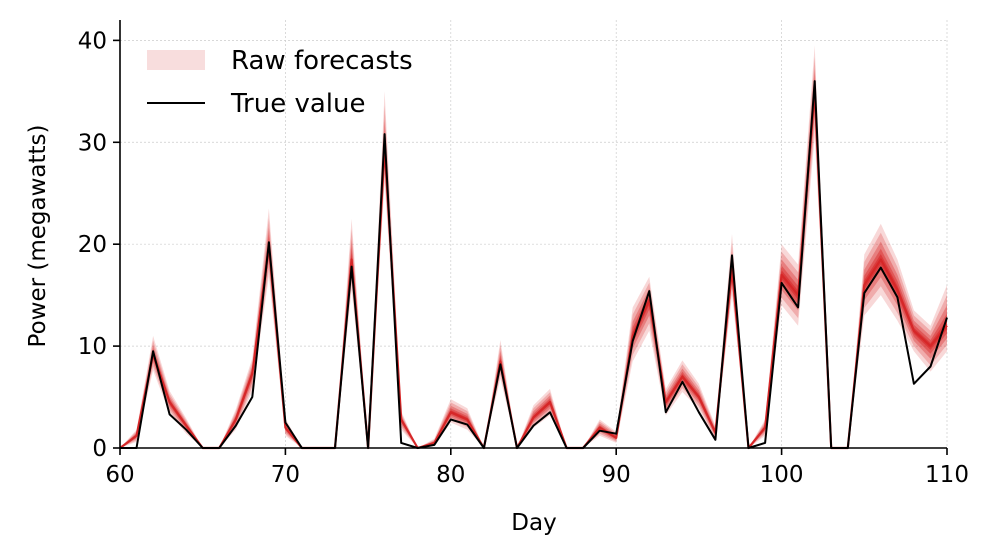  I want to click on y-tick-label: 40, so click(92, 41).